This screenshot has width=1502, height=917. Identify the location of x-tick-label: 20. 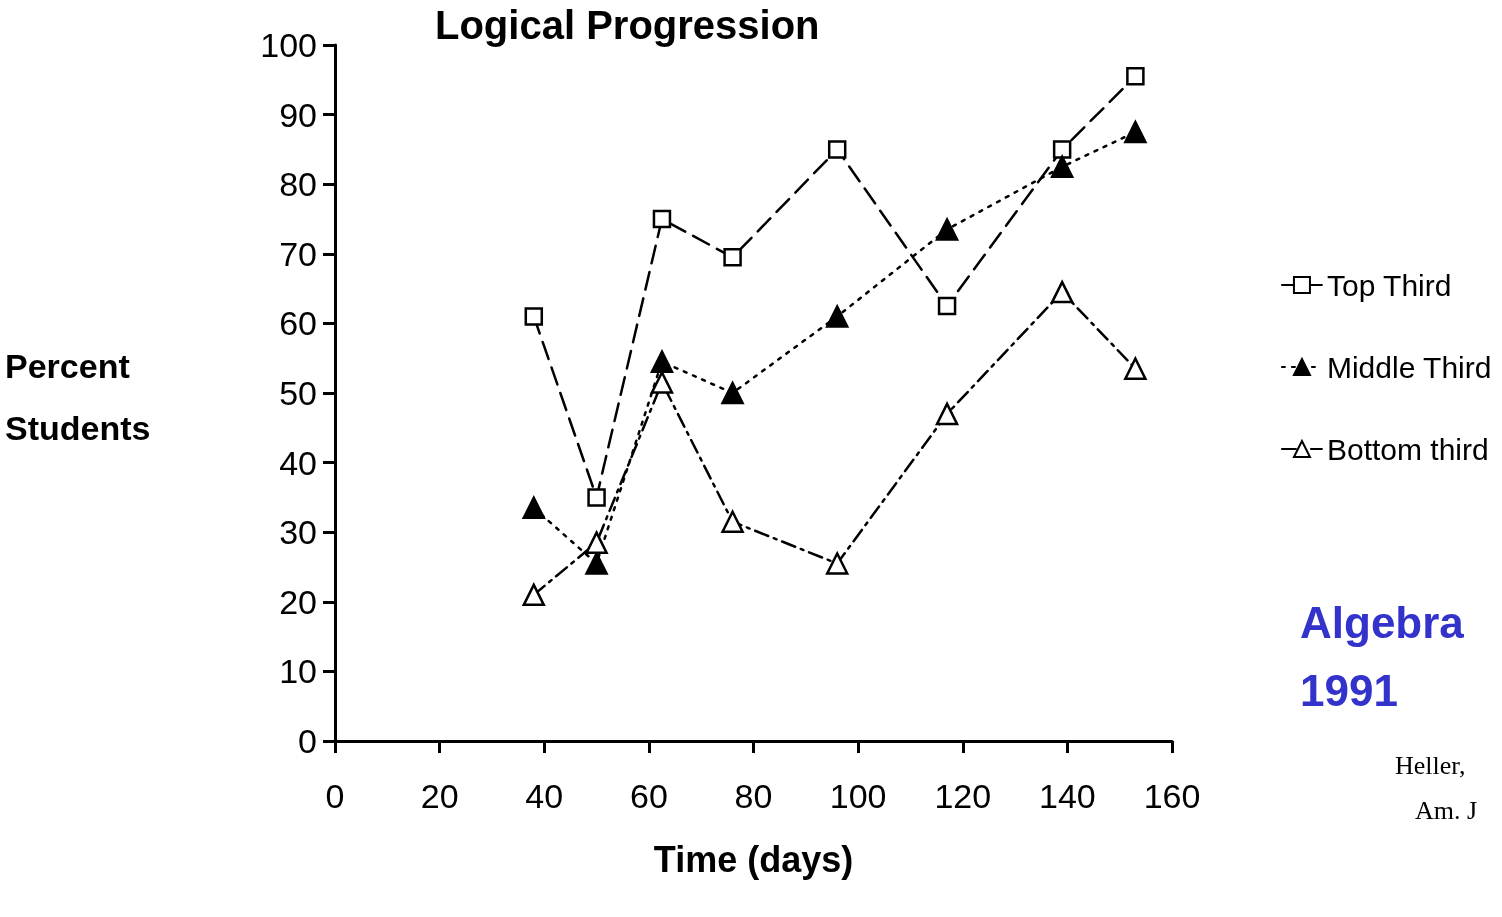
(439, 796).